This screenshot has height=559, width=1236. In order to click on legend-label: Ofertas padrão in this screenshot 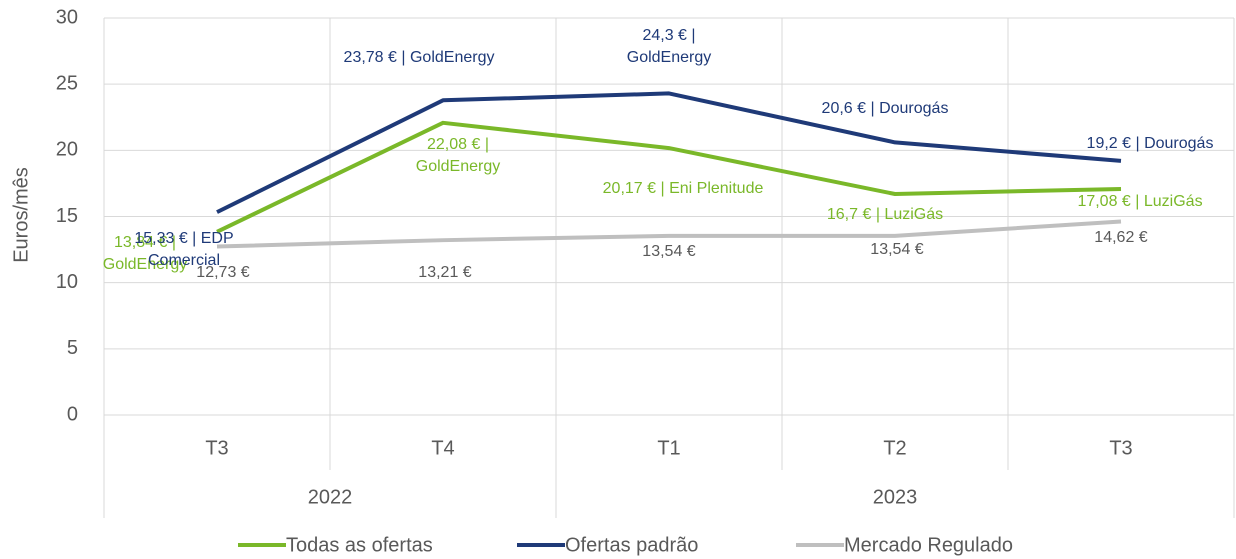, I will do `click(631, 545)`.